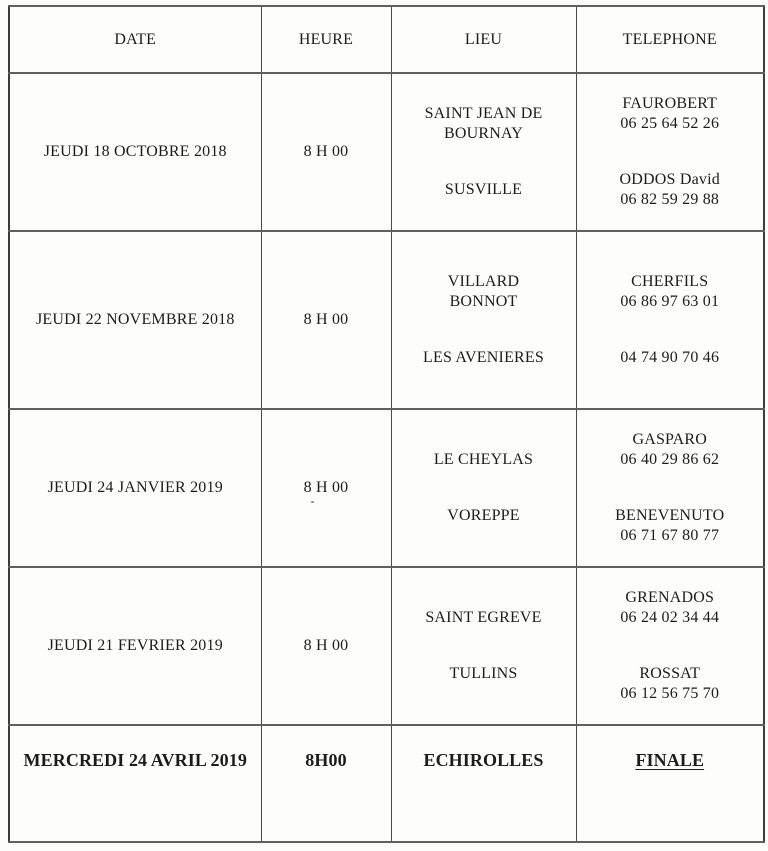 Image resolution: width=768 pixels, height=851 pixels. What do you see at coordinates (669, 684) in the screenshot?
I see `telephone-entry-2: ROSSAT 06 12 56 75 70` at bounding box center [669, 684].